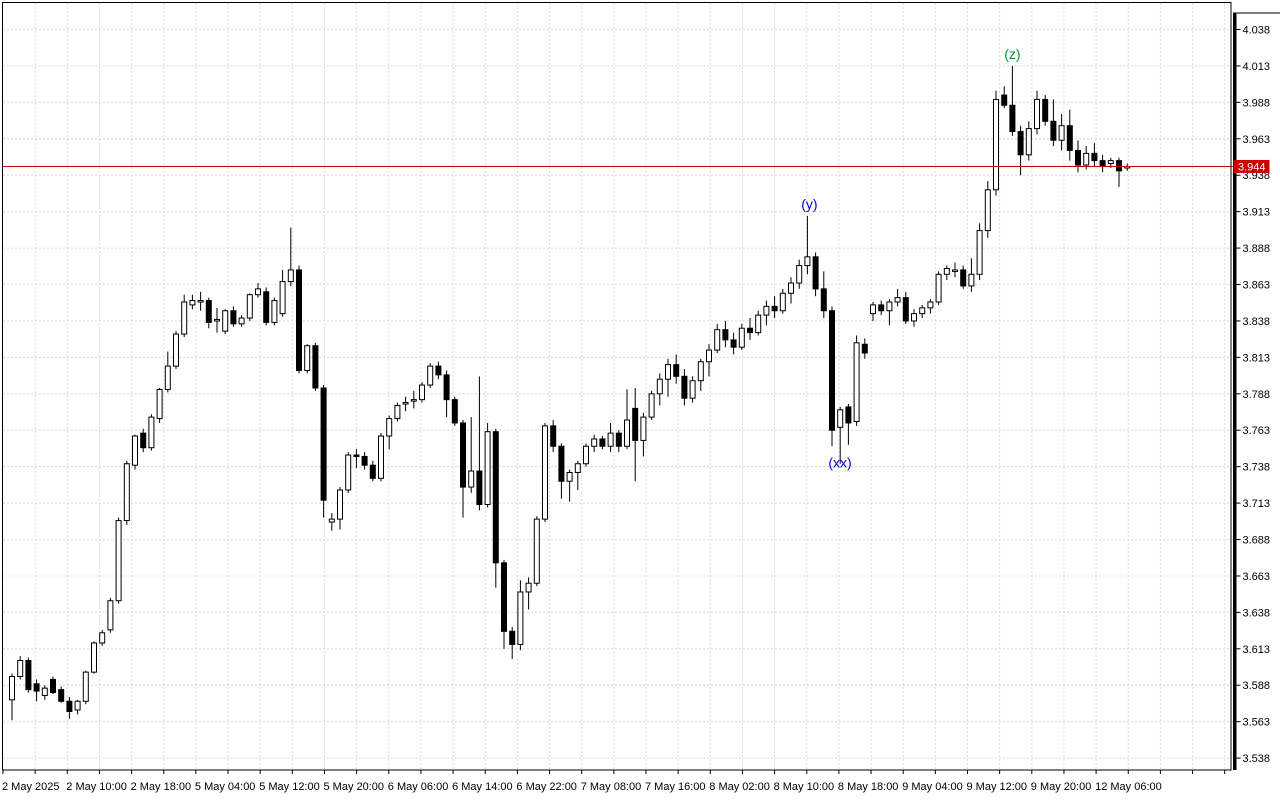 Image resolution: width=1280 pixels, height=800 pixels. I want to click on time-tick-label: 7 May 08:00, so click(611, 787).